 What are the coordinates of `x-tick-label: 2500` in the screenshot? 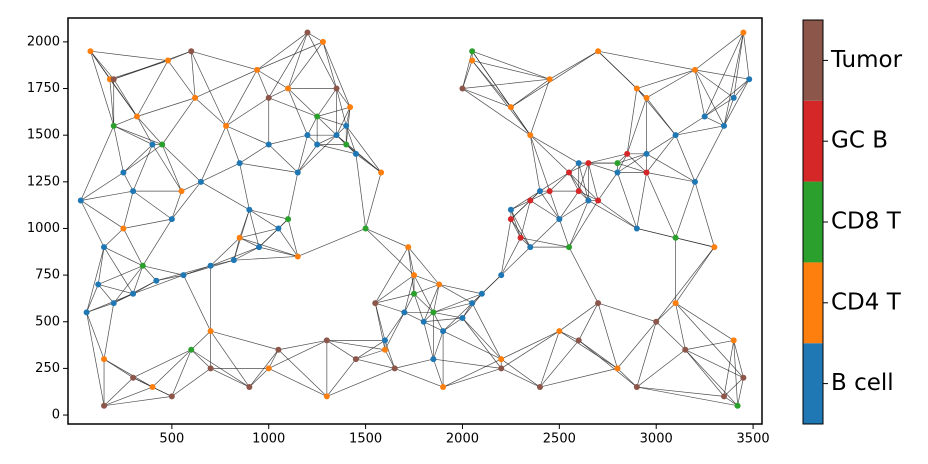 It's located at (559, 439).